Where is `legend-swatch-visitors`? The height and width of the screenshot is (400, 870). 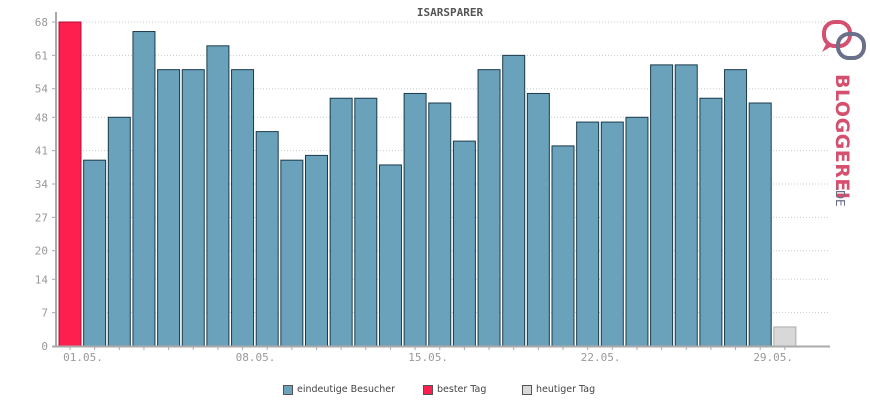 legend-swatch-visitors is located at coordinates (288, 389).